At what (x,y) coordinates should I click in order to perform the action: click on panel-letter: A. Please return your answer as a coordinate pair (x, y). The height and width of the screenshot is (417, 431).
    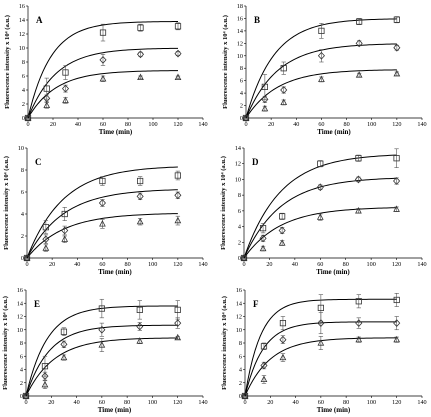
    Looking at the image, I should click on (39, 20).